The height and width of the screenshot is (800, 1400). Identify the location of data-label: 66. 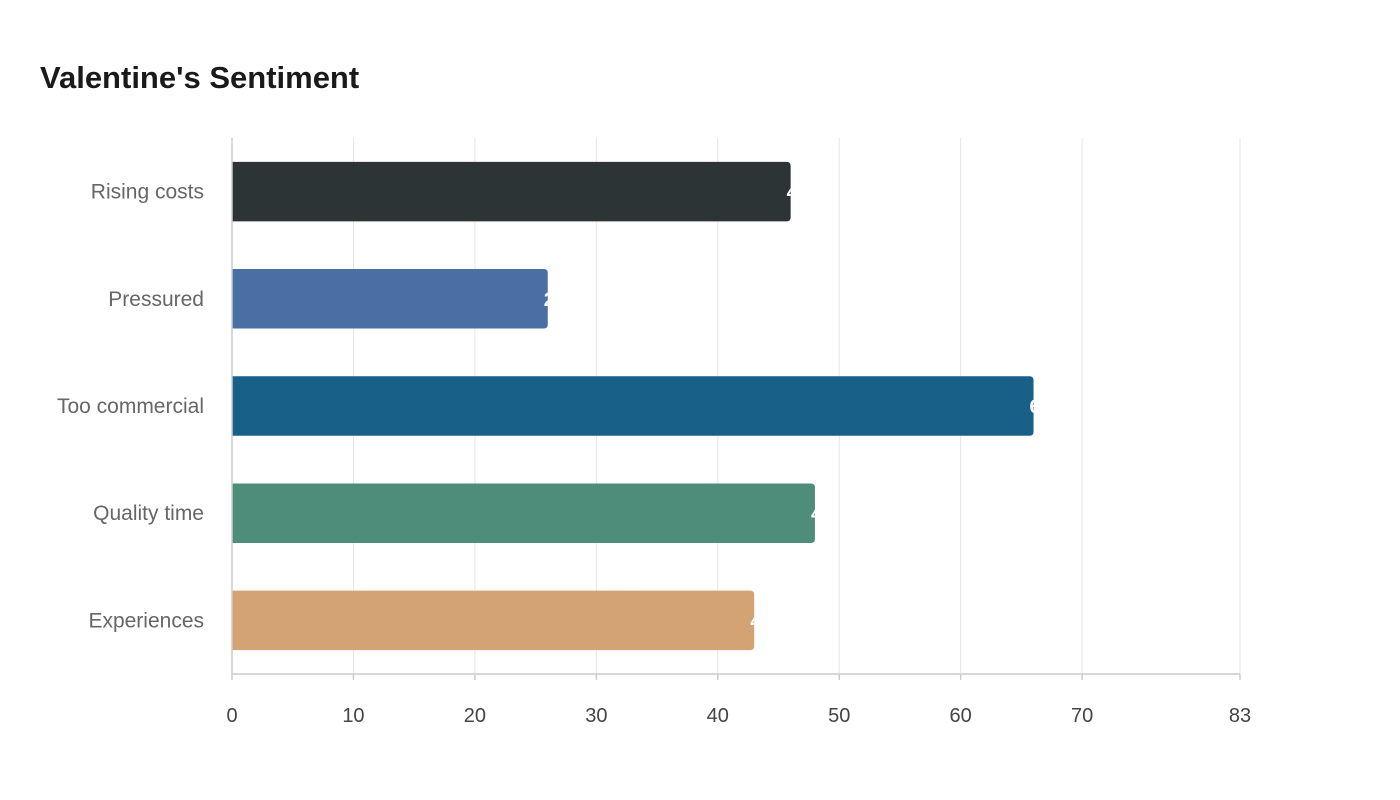
(1040, 407).